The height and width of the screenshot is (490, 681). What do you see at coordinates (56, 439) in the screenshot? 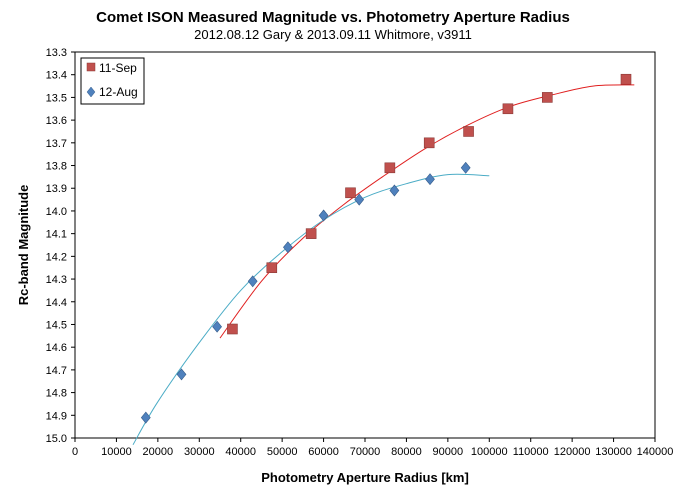
I see `y-tick-label: 15.0` at bounding box center [56, 439].